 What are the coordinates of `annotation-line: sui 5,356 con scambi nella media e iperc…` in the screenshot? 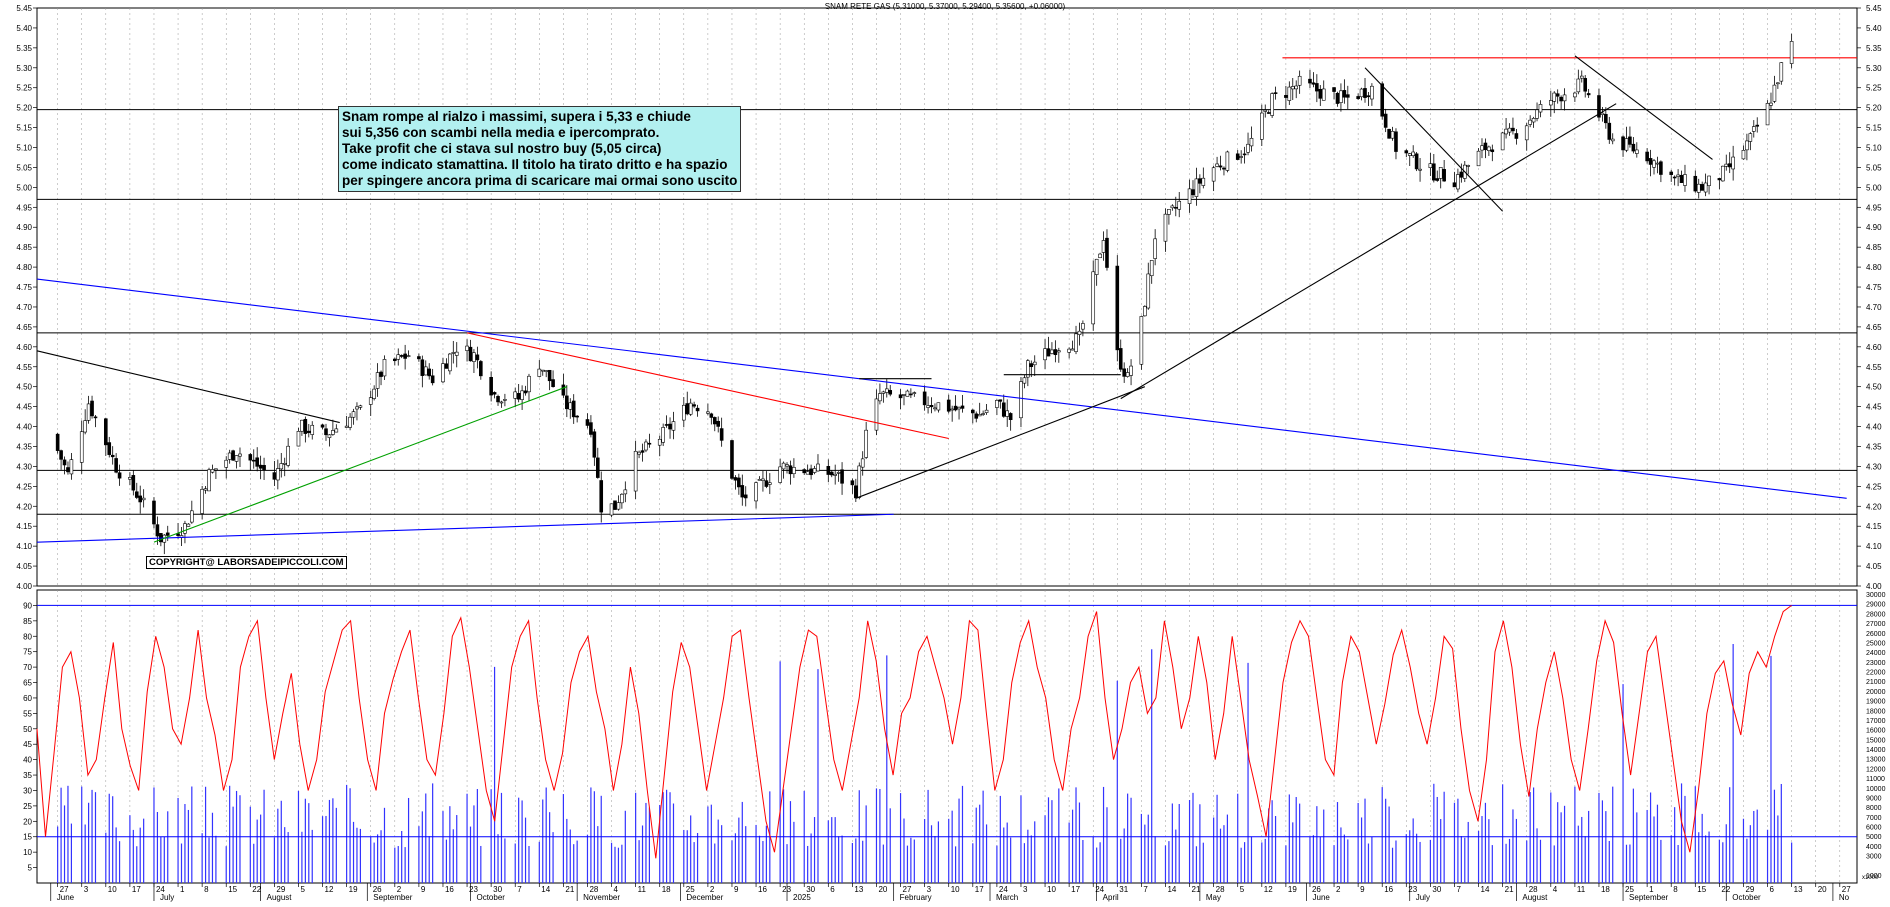 It's located at (501, 132).